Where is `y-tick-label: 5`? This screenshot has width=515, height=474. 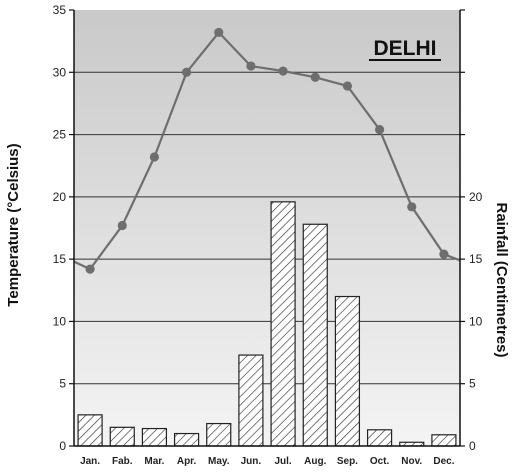 y-tick-label: 5 is located at coordinates (62, 384).